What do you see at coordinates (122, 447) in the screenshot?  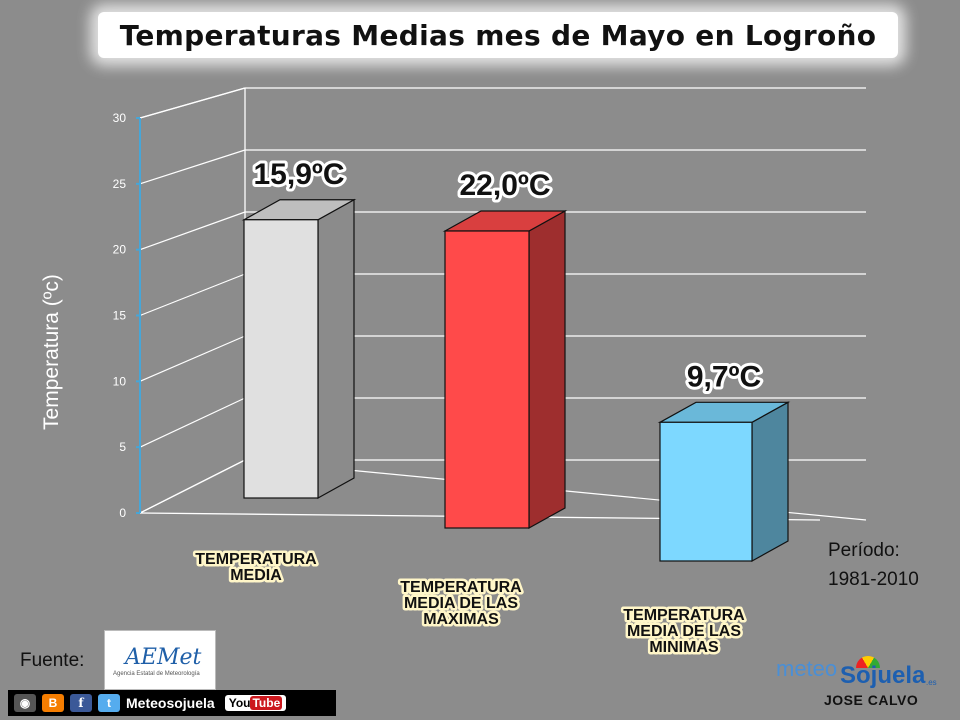 I see `y-tick-label: 5` at bounding box center [122, 447].